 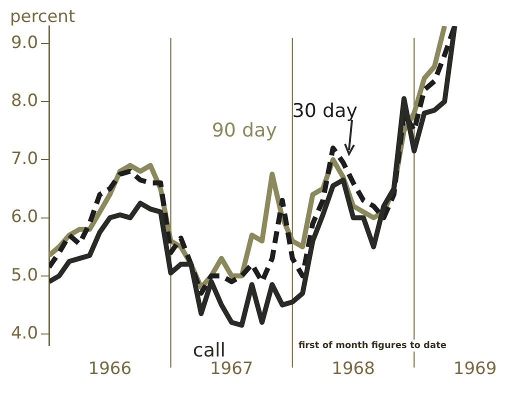 I want to click on x-tick-label: 1967, so click(x=232, y=369).